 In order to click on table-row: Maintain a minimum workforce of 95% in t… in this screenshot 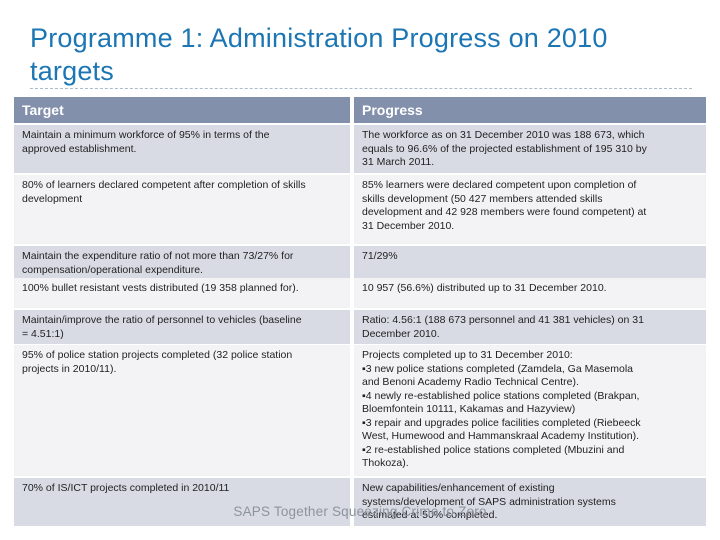, I will do `click(360, 149)`.